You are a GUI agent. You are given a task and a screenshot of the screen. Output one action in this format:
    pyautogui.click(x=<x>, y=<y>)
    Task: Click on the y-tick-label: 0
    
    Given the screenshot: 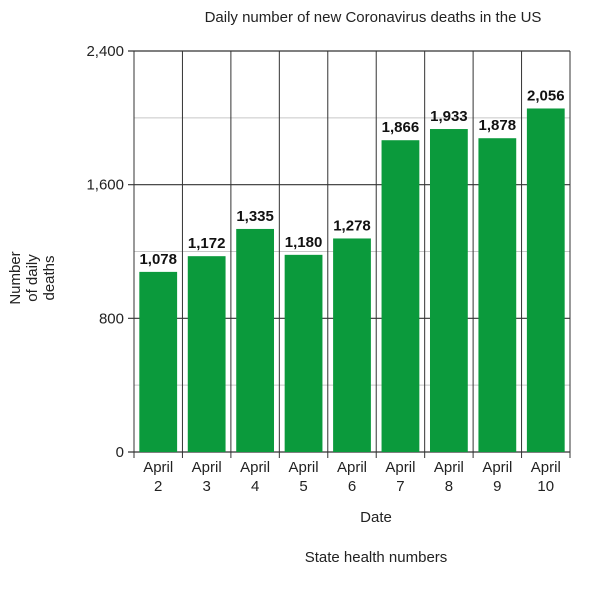 What is the action you would take?
    pyautogui.click(x=120, y=452)
    